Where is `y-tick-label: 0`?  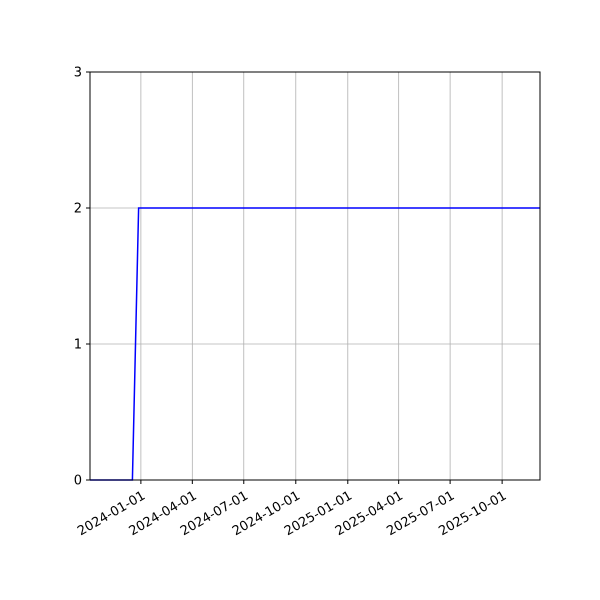 y-tick-label: 0 is located at coordinates (78, 481).